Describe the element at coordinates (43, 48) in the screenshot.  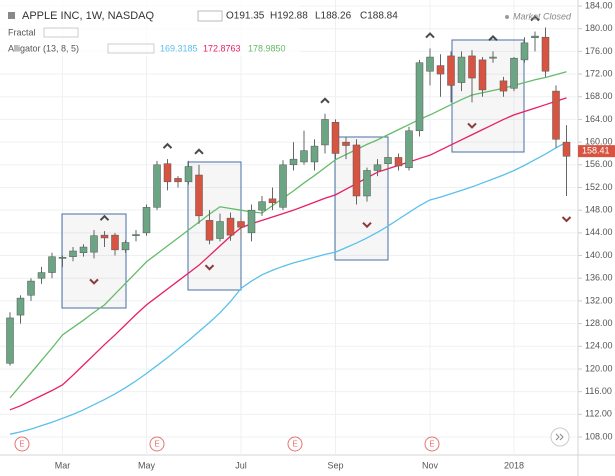
I see `indicator-name: Alligator (13, 8, 5)` at that location.